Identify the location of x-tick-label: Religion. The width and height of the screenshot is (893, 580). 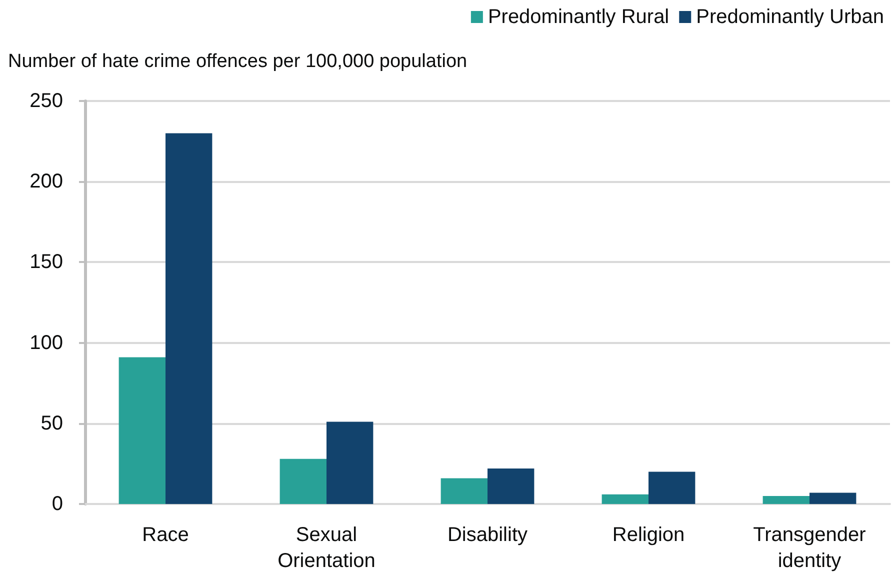
(648, 535).